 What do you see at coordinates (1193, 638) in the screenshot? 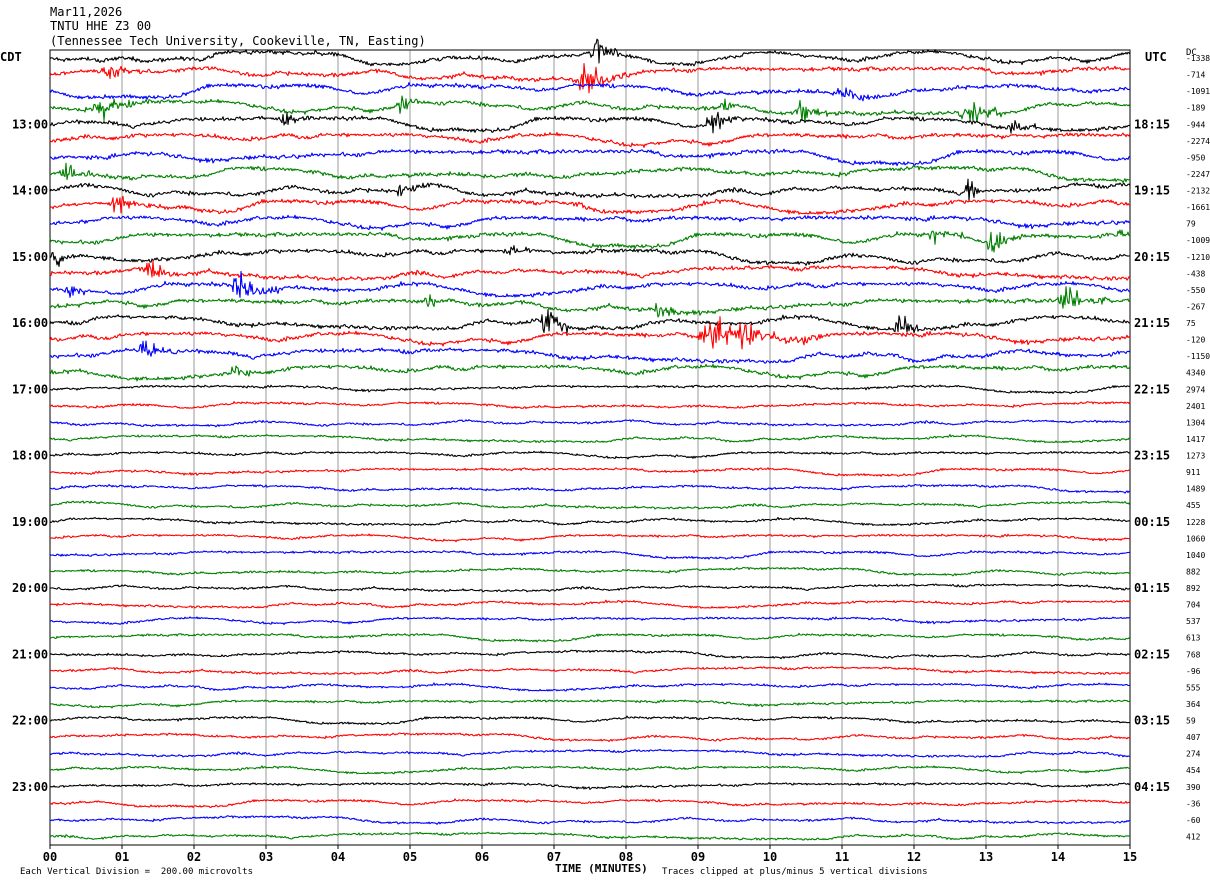
I see `dc-offset-label: 613` at bounding box center [1193, 638].